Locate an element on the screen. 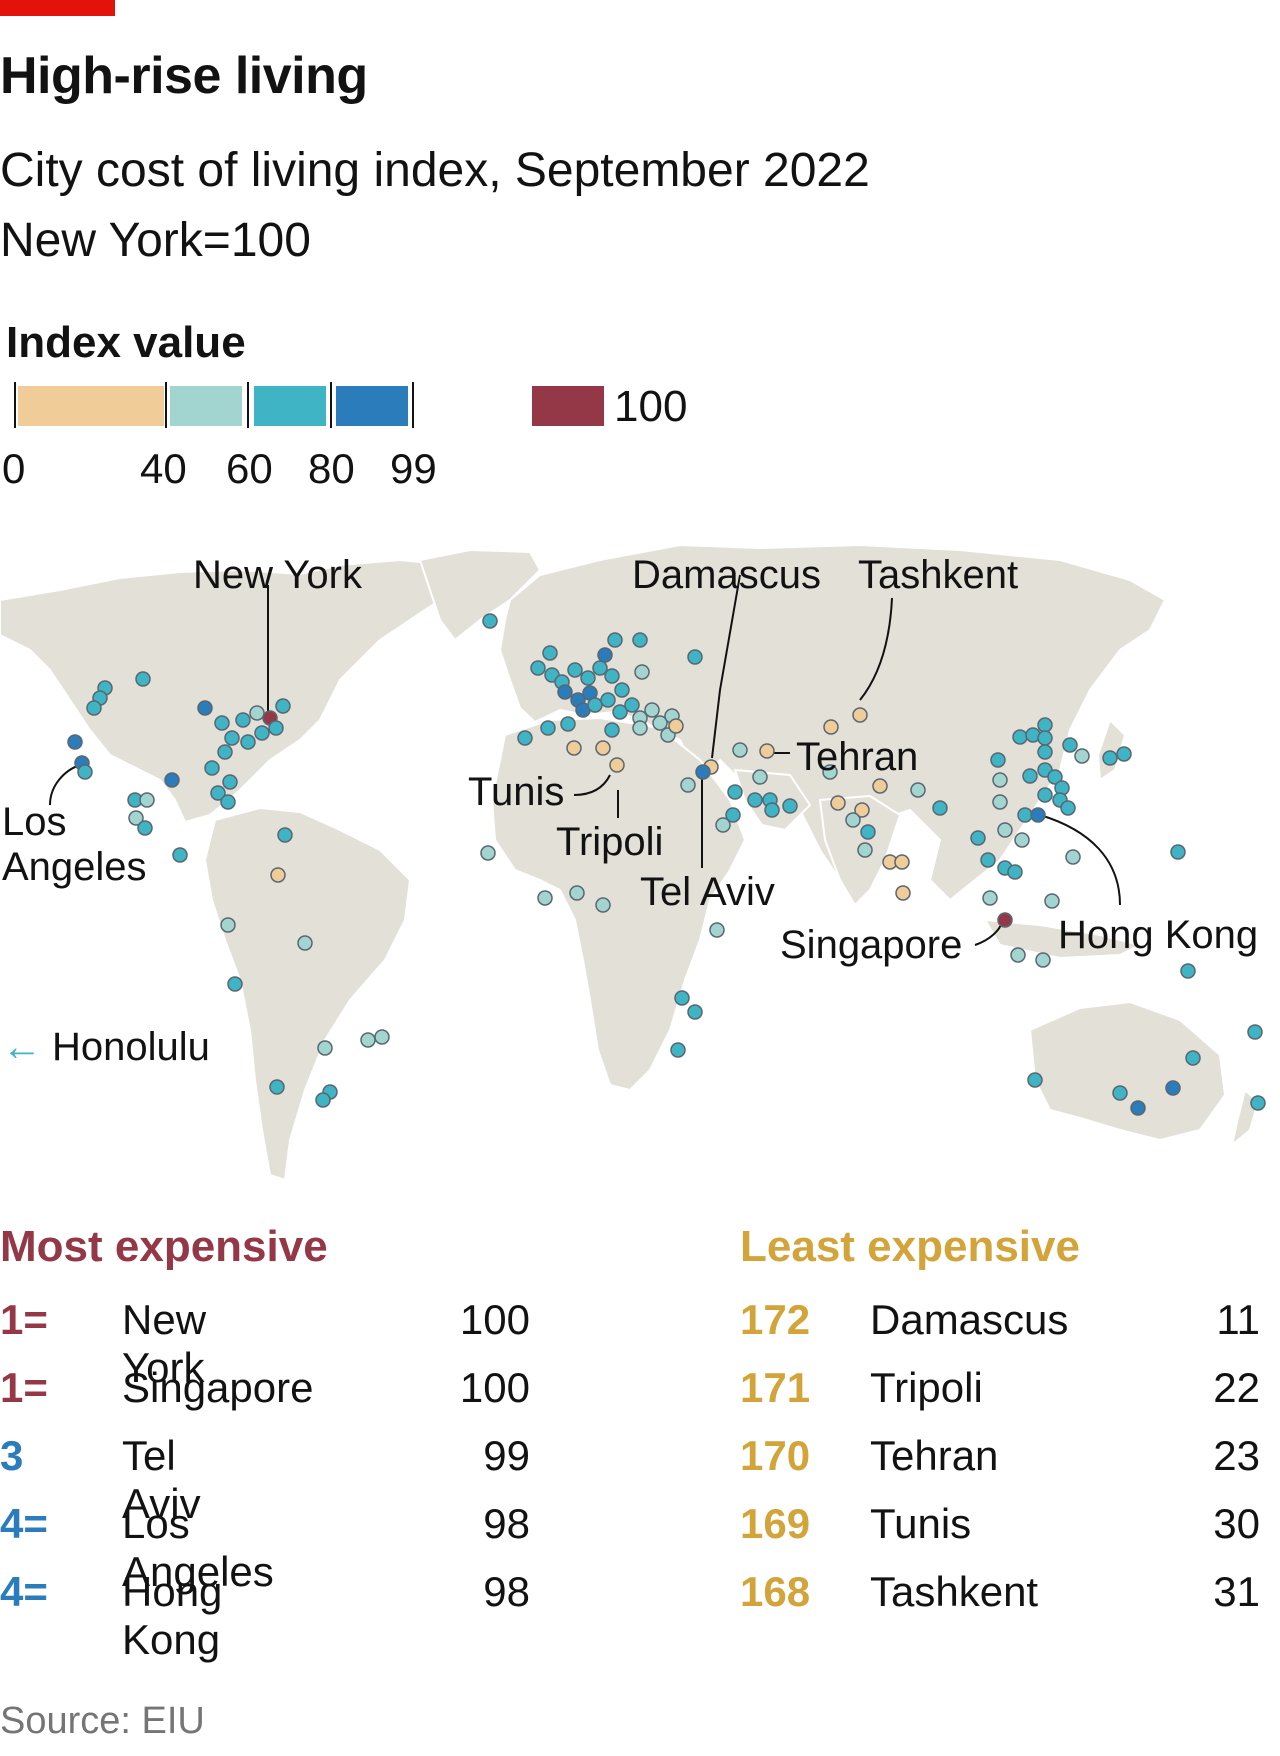 Image resolution: width=1280 pixels, height=1756 pixels. honolulu-arrow-icon: ← is located at coordinates (22, 1047).